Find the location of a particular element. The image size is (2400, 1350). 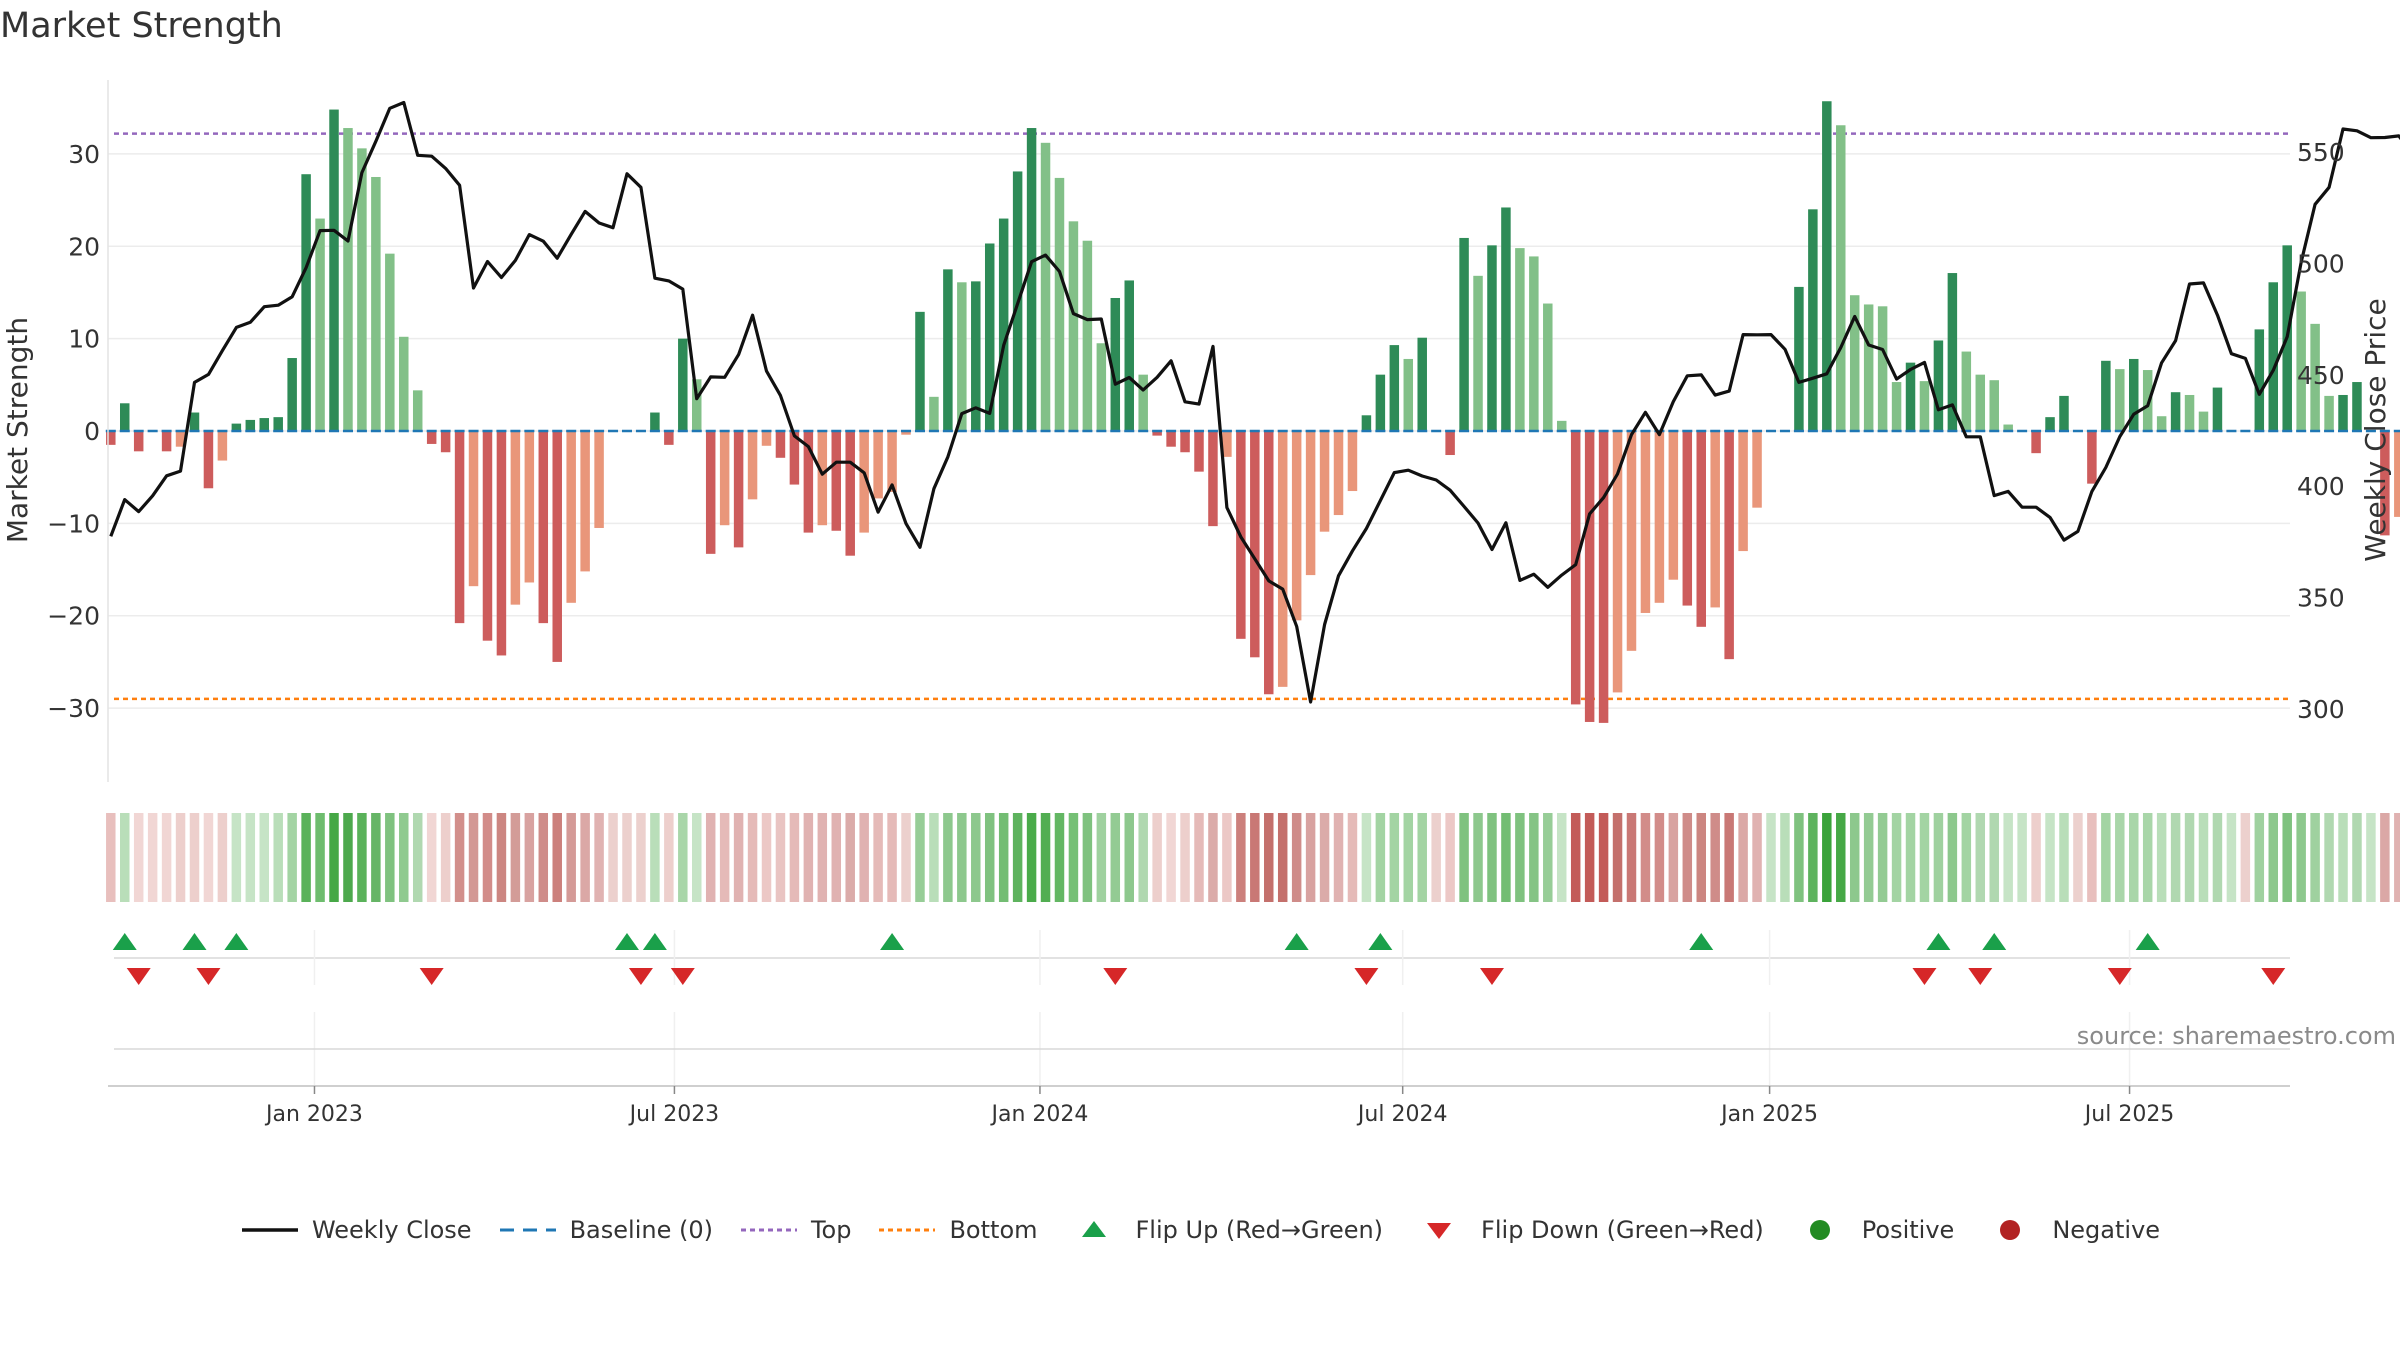

legend-item-negative: Negative is located at coordinates (2070, 1230).